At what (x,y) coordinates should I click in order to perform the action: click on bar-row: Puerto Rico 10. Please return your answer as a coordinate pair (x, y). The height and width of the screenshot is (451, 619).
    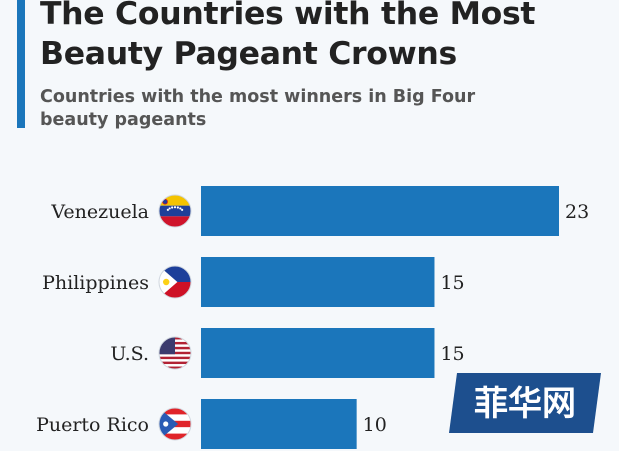
    Looking at the image, I should click on (211, 424).